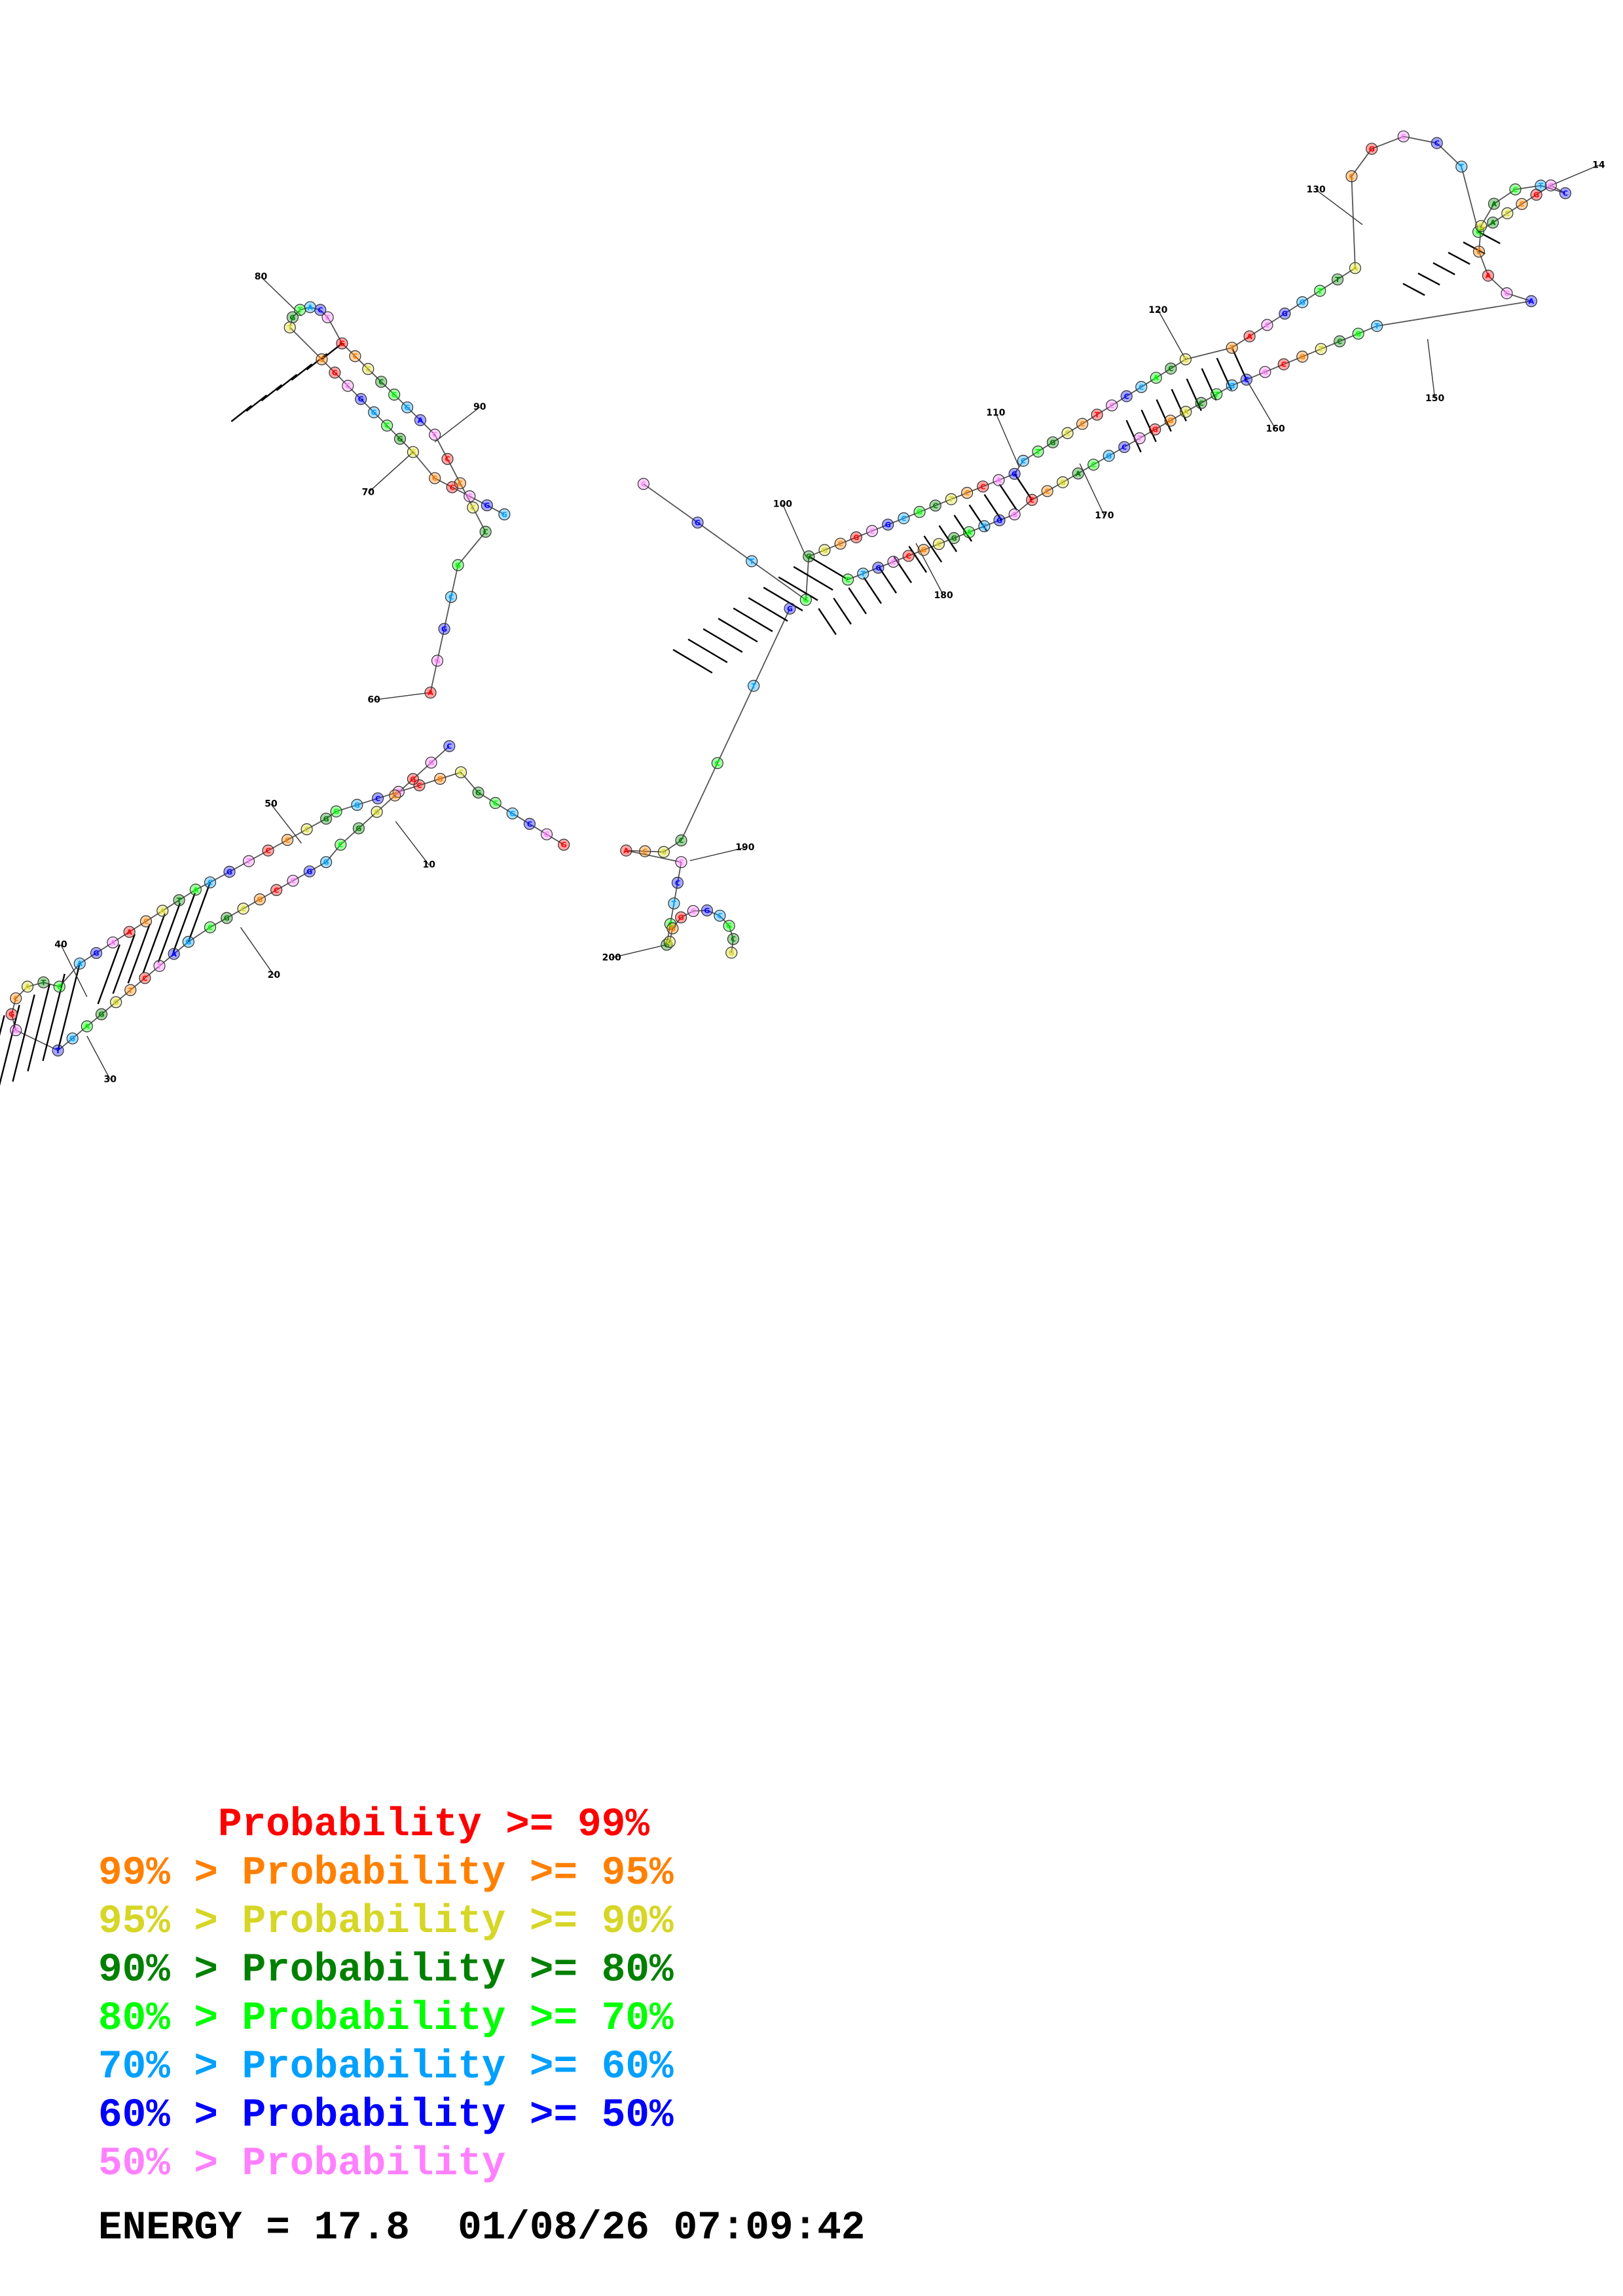  I want to click on tick-label: 20, so click(274, 975).